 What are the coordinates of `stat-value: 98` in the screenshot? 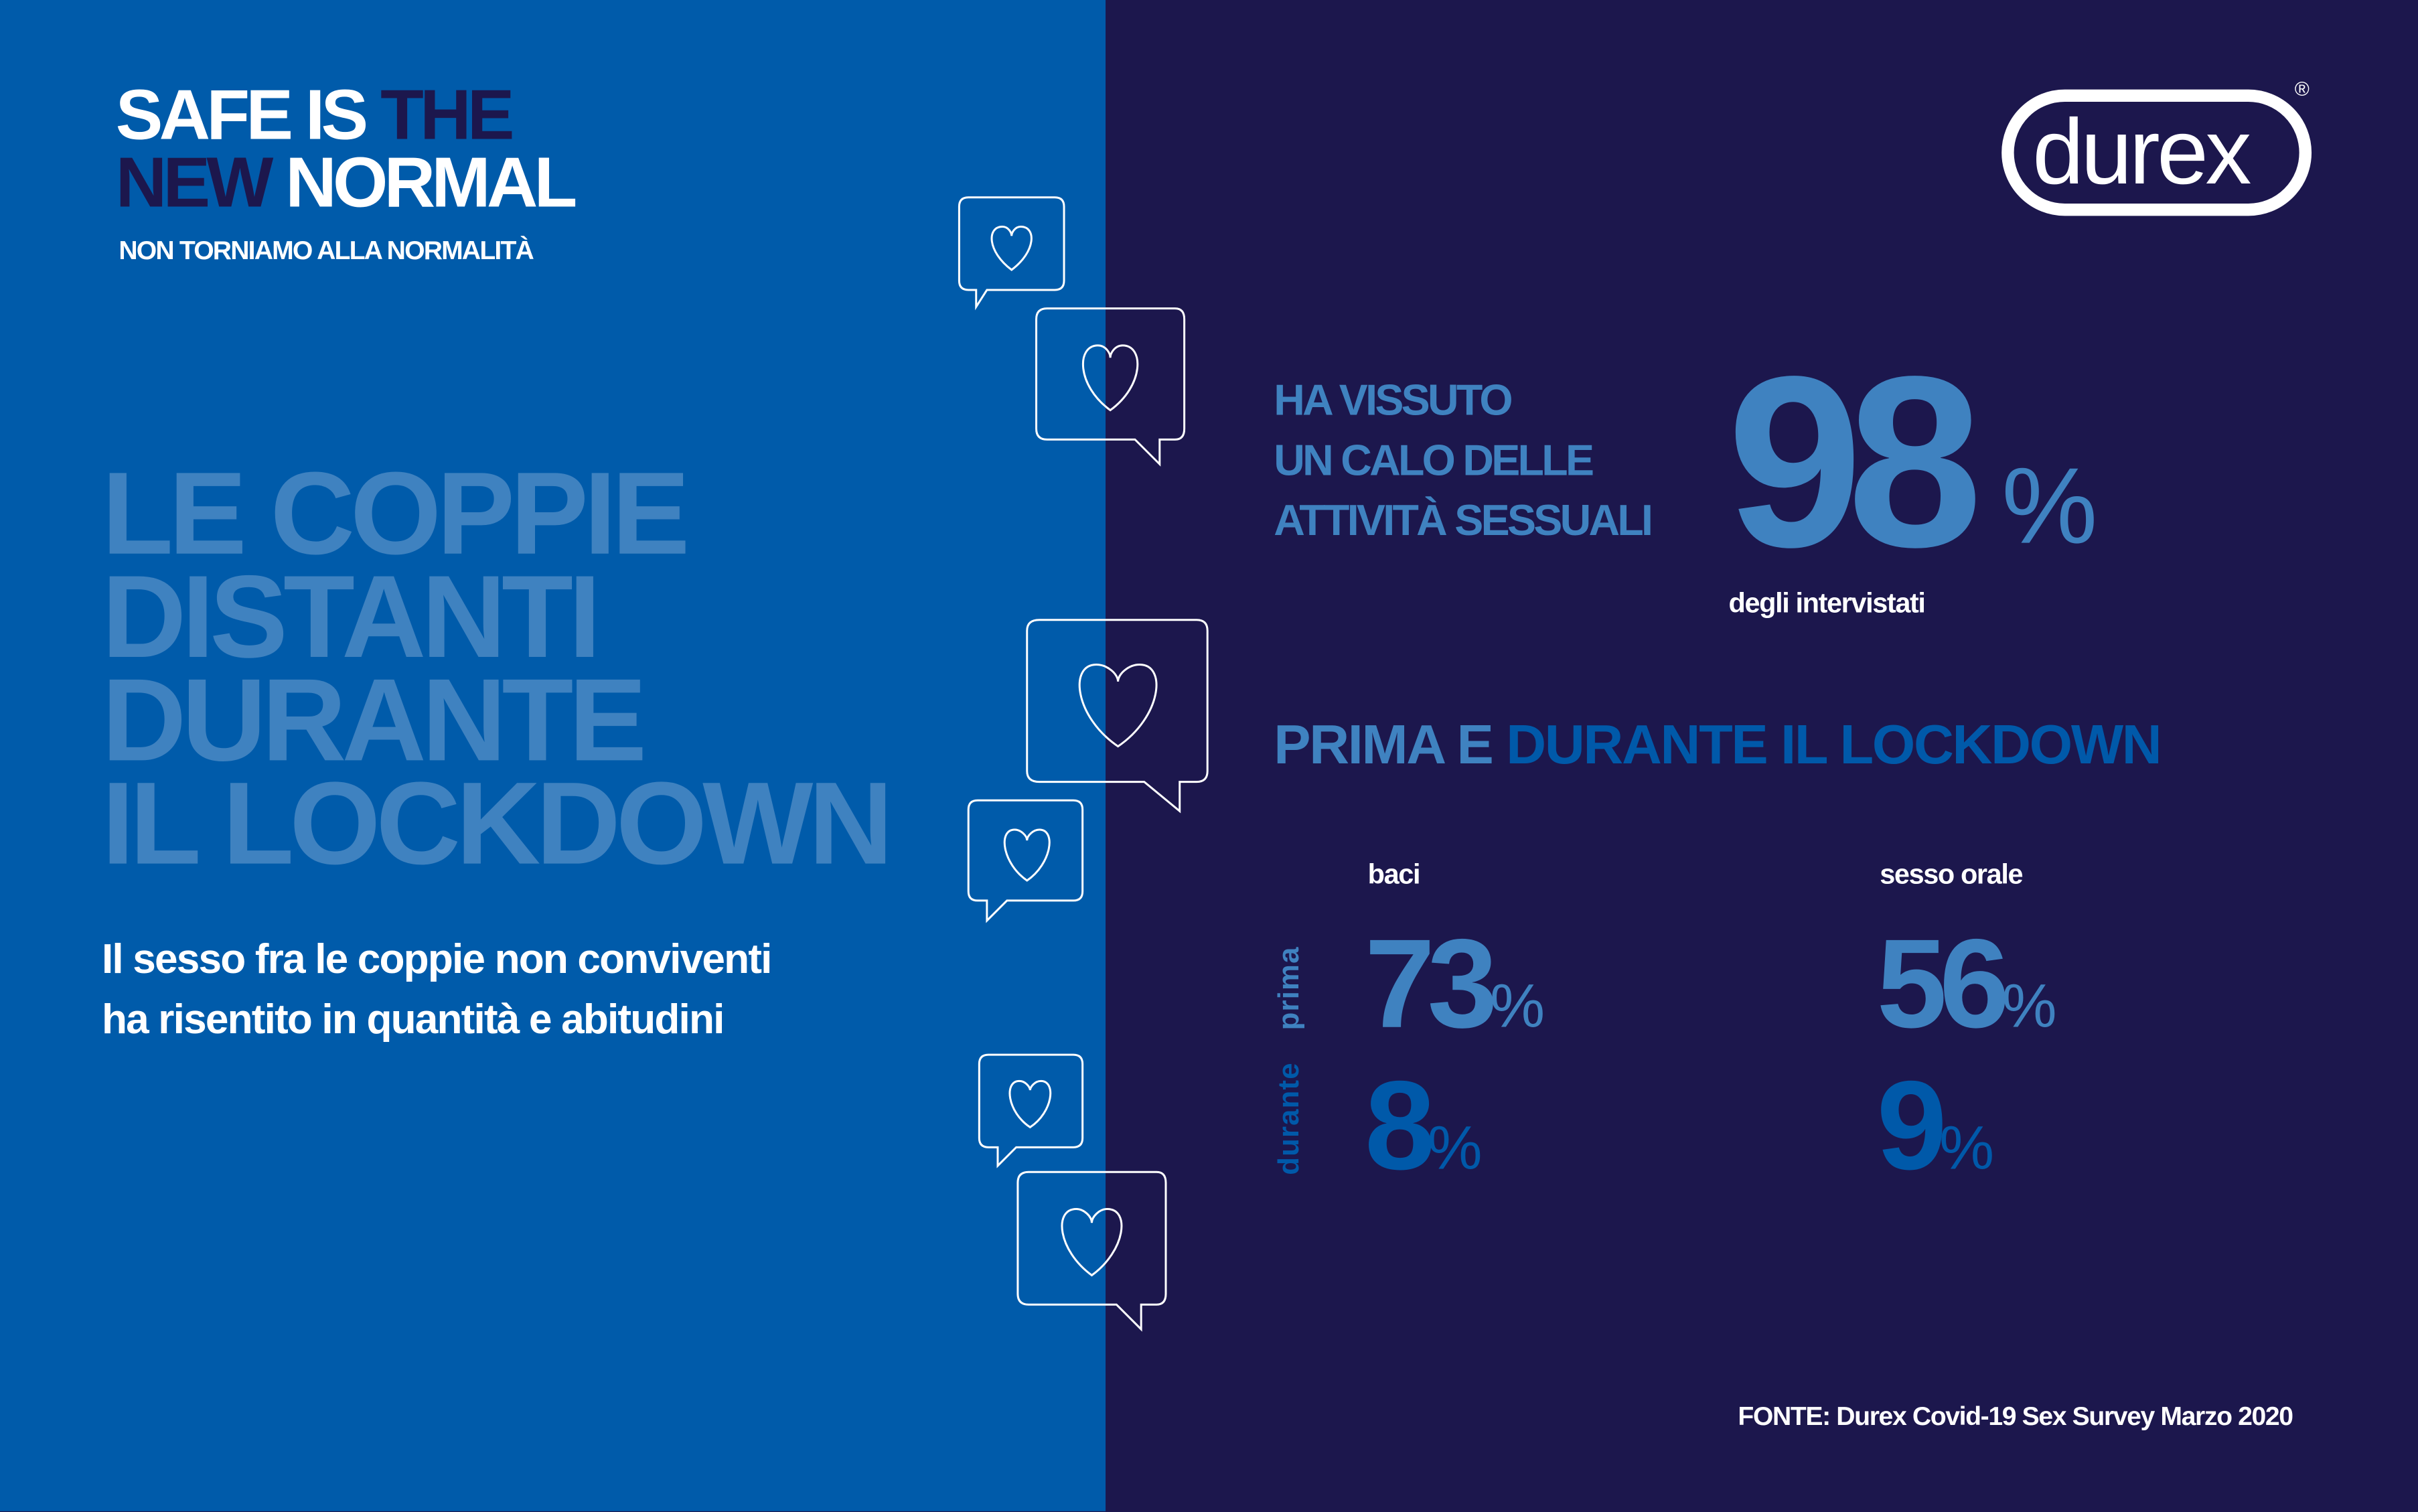 It's located at (1855, 463).